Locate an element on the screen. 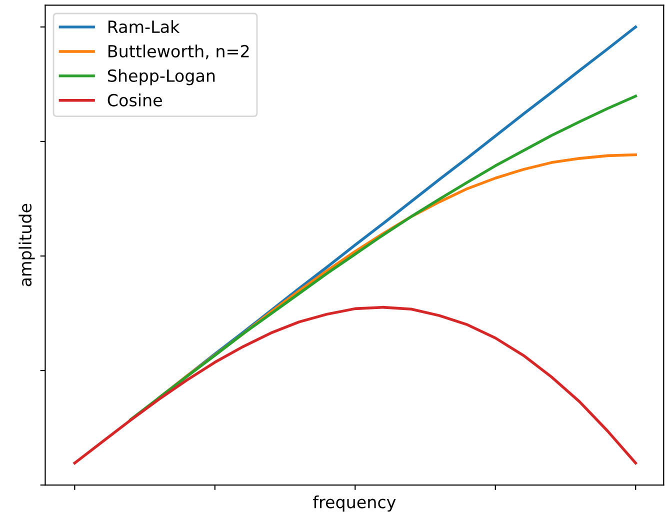 The height and width of the screenshot is (516, 665). legend-label: Shepp-Logan is located at coordinates (161, 77).